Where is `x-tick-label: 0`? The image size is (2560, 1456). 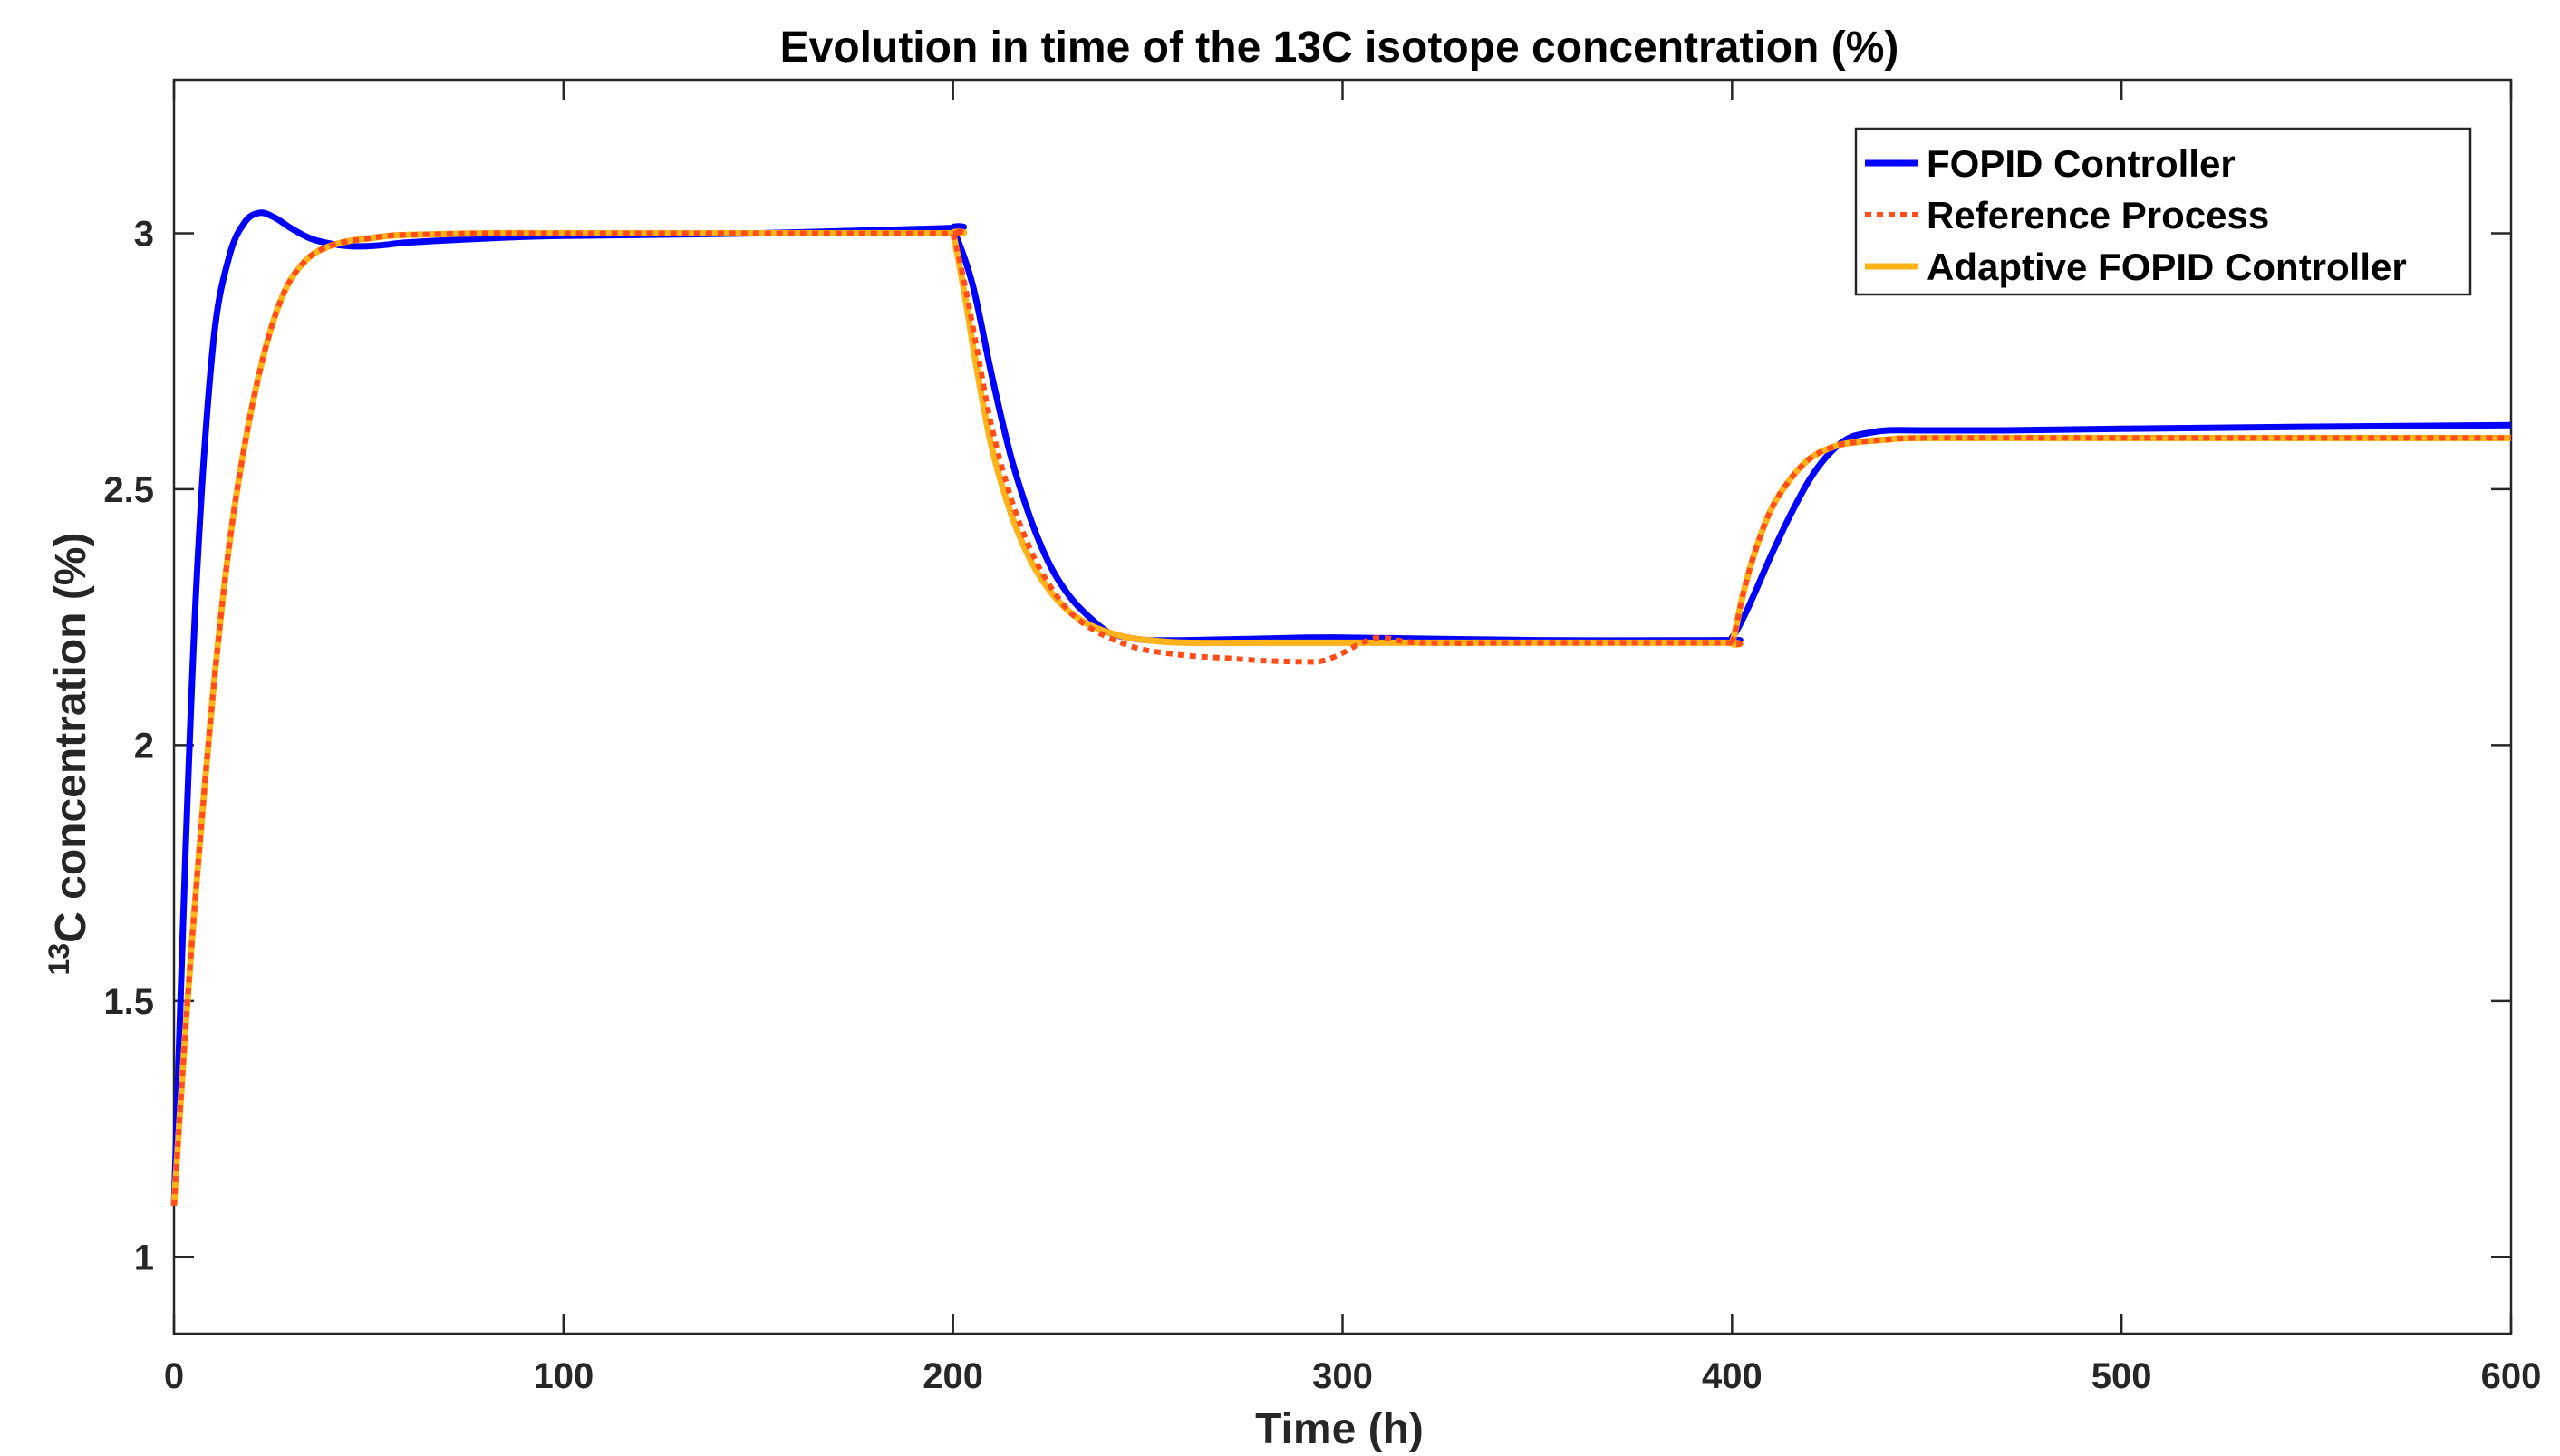
x-tick-label: 0 is located at coordinates (174, 1376).